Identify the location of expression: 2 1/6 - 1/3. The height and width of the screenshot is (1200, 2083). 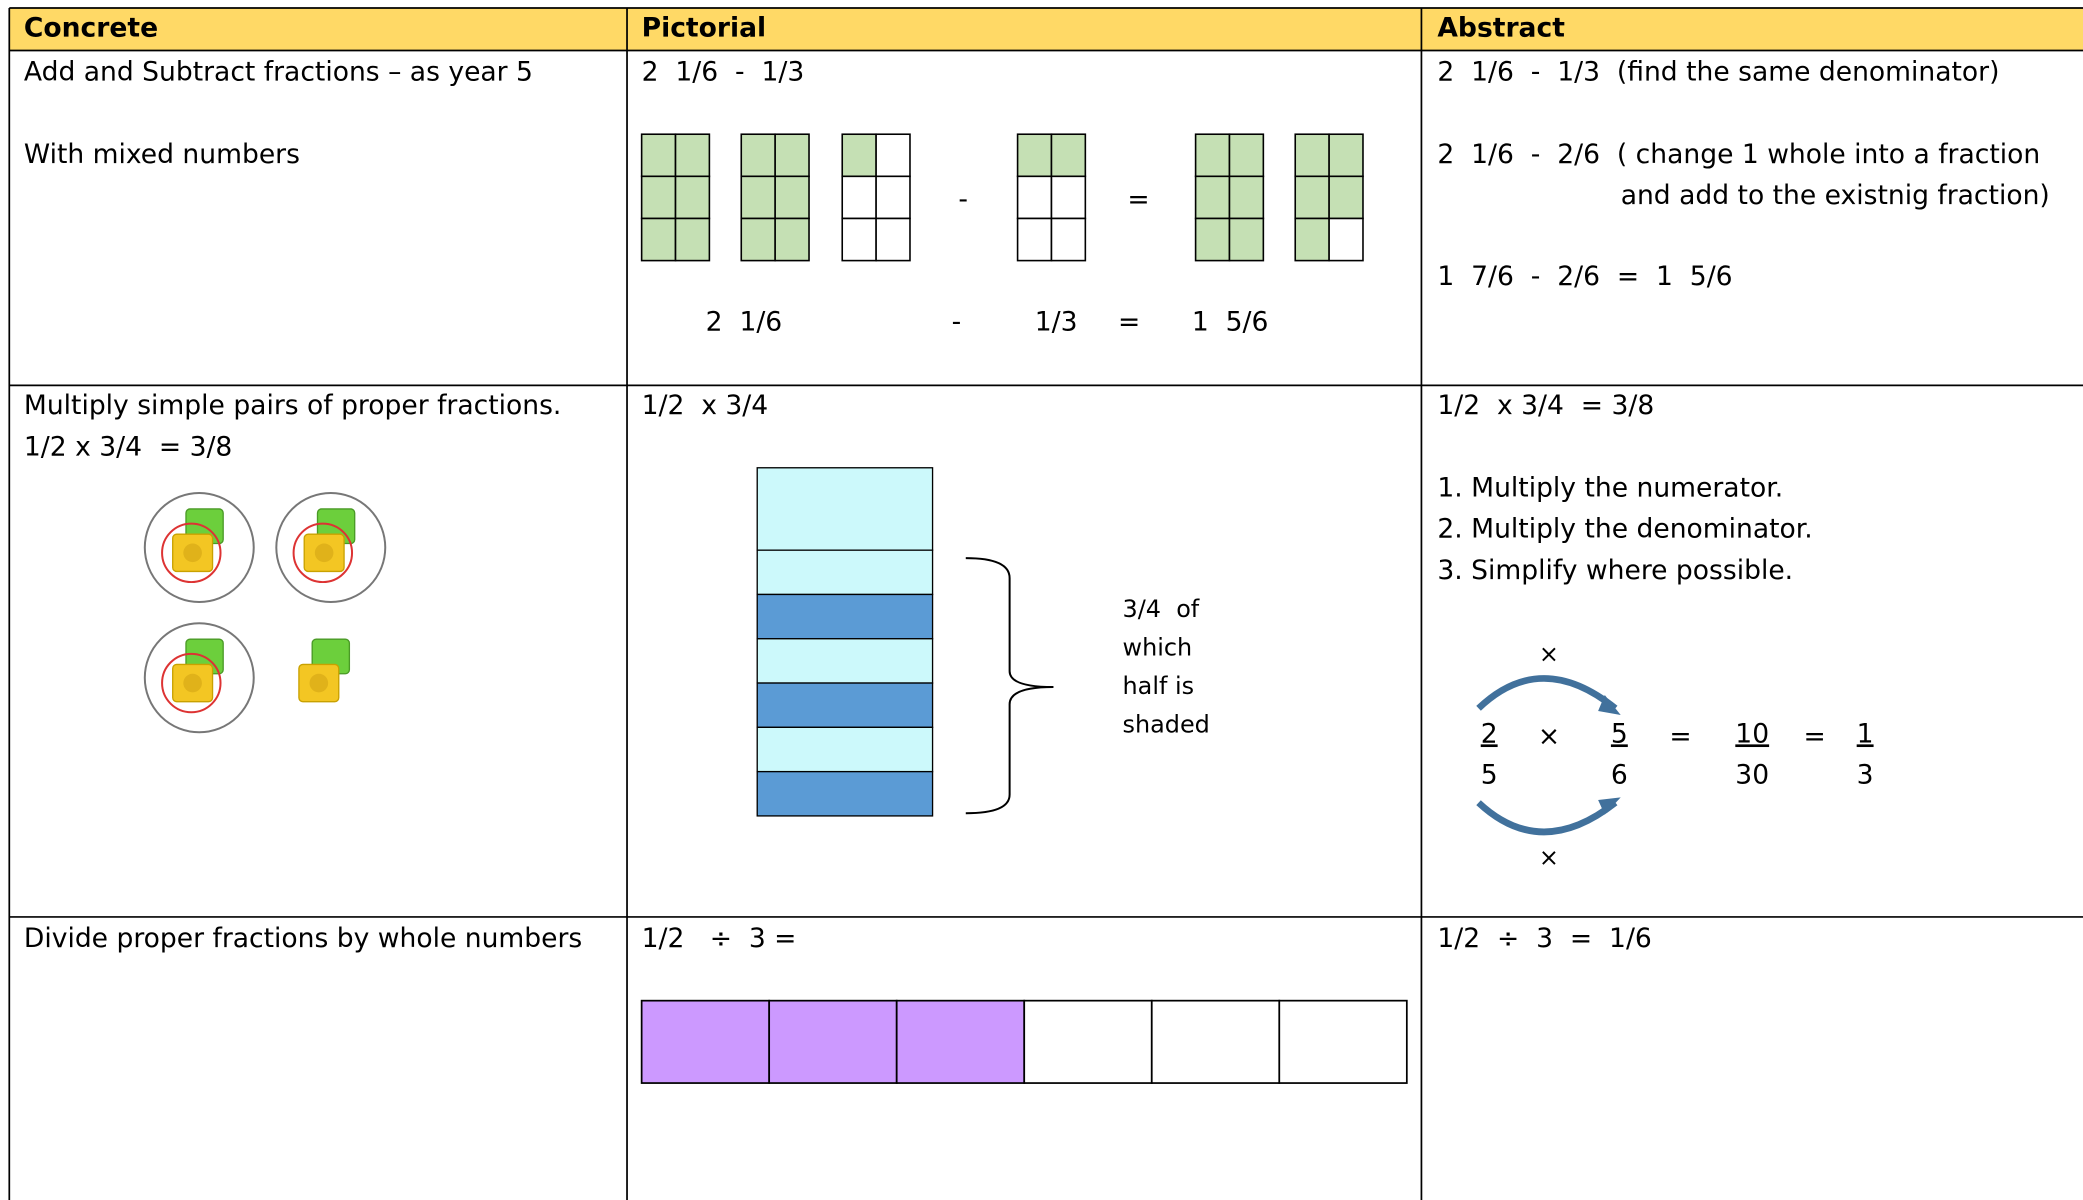
(723, 72).